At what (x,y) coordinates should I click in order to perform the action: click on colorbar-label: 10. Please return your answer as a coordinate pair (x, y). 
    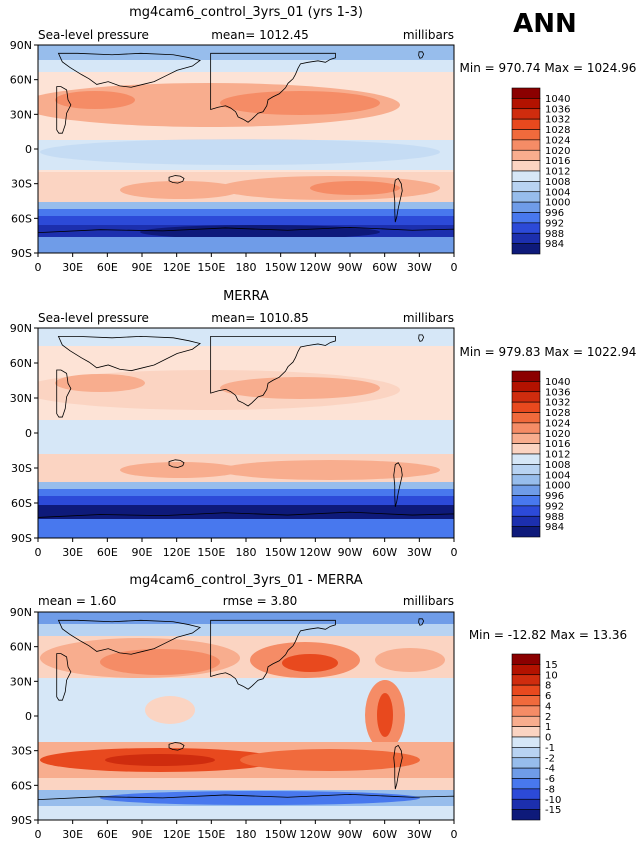
    Looking at the image, I should click on (551, 675).